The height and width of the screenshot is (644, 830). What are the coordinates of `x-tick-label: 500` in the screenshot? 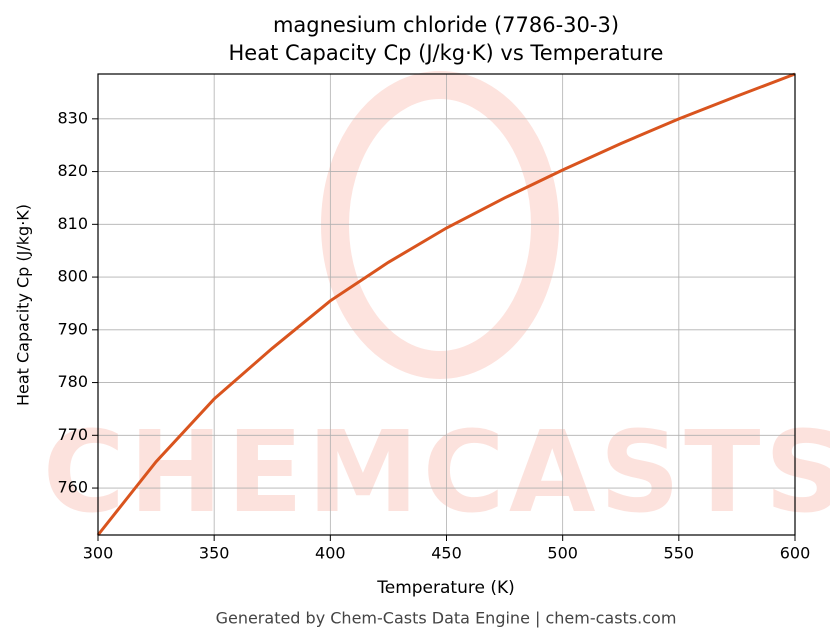 It's located at (562, 553).